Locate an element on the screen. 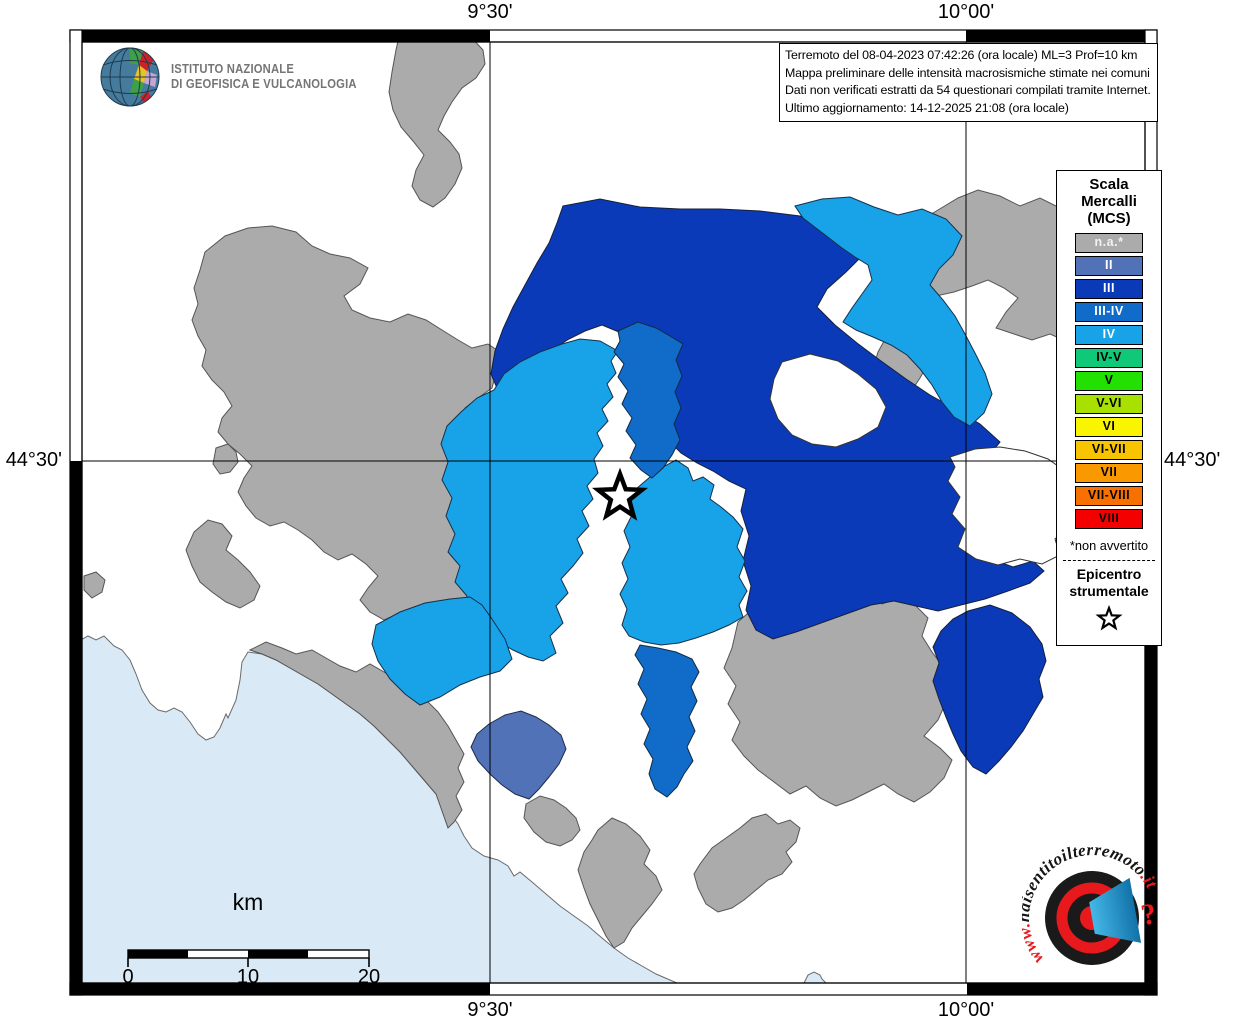  axis-label-left: 44°30' is located at coordinates (33, 460).